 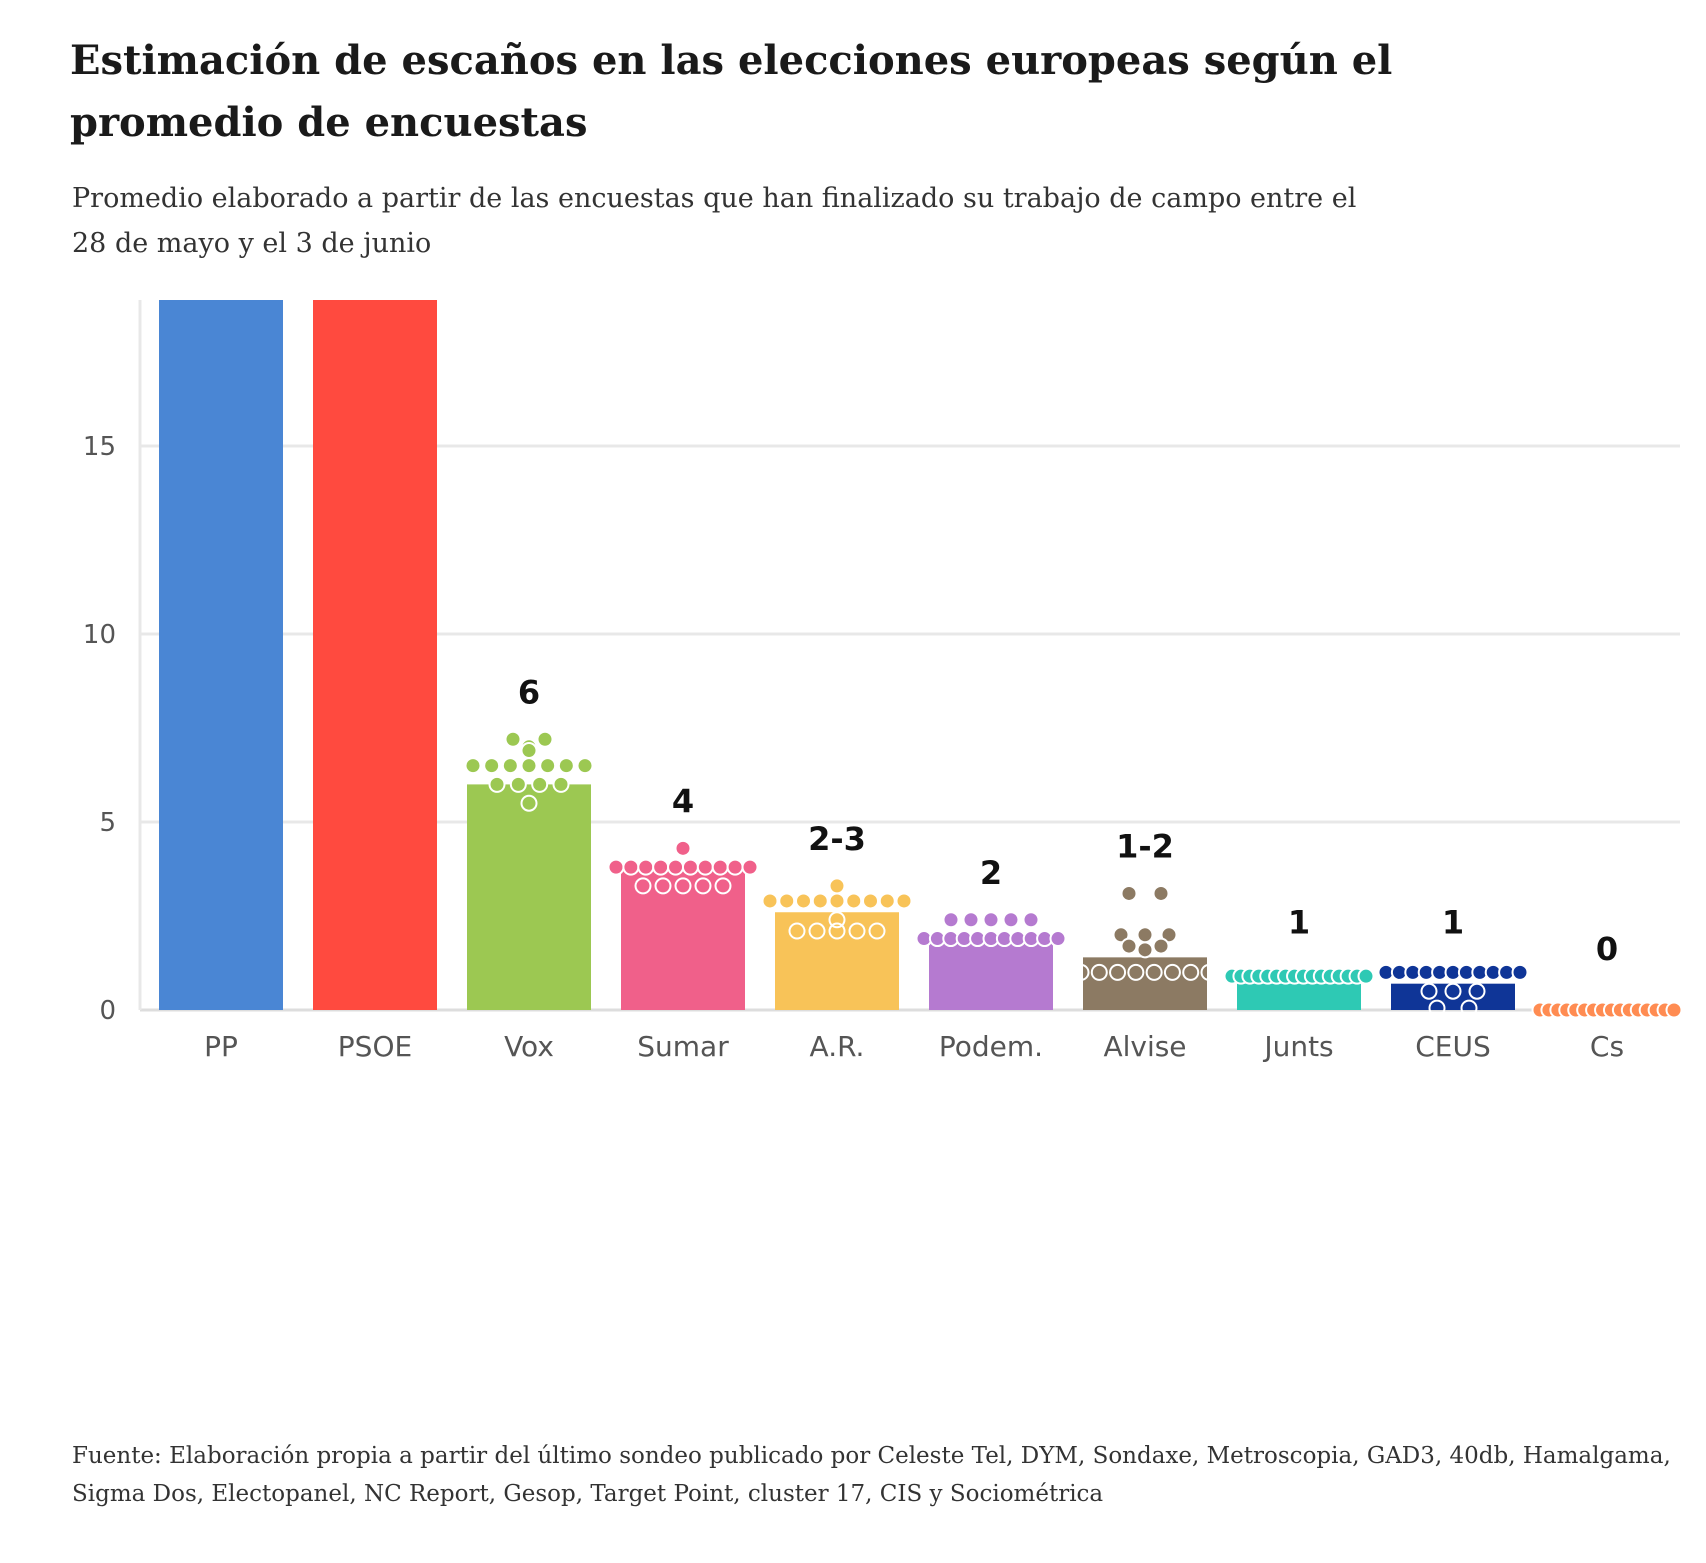 I want to click on x-category-label: Junts, so click(x=1297, y=1046).